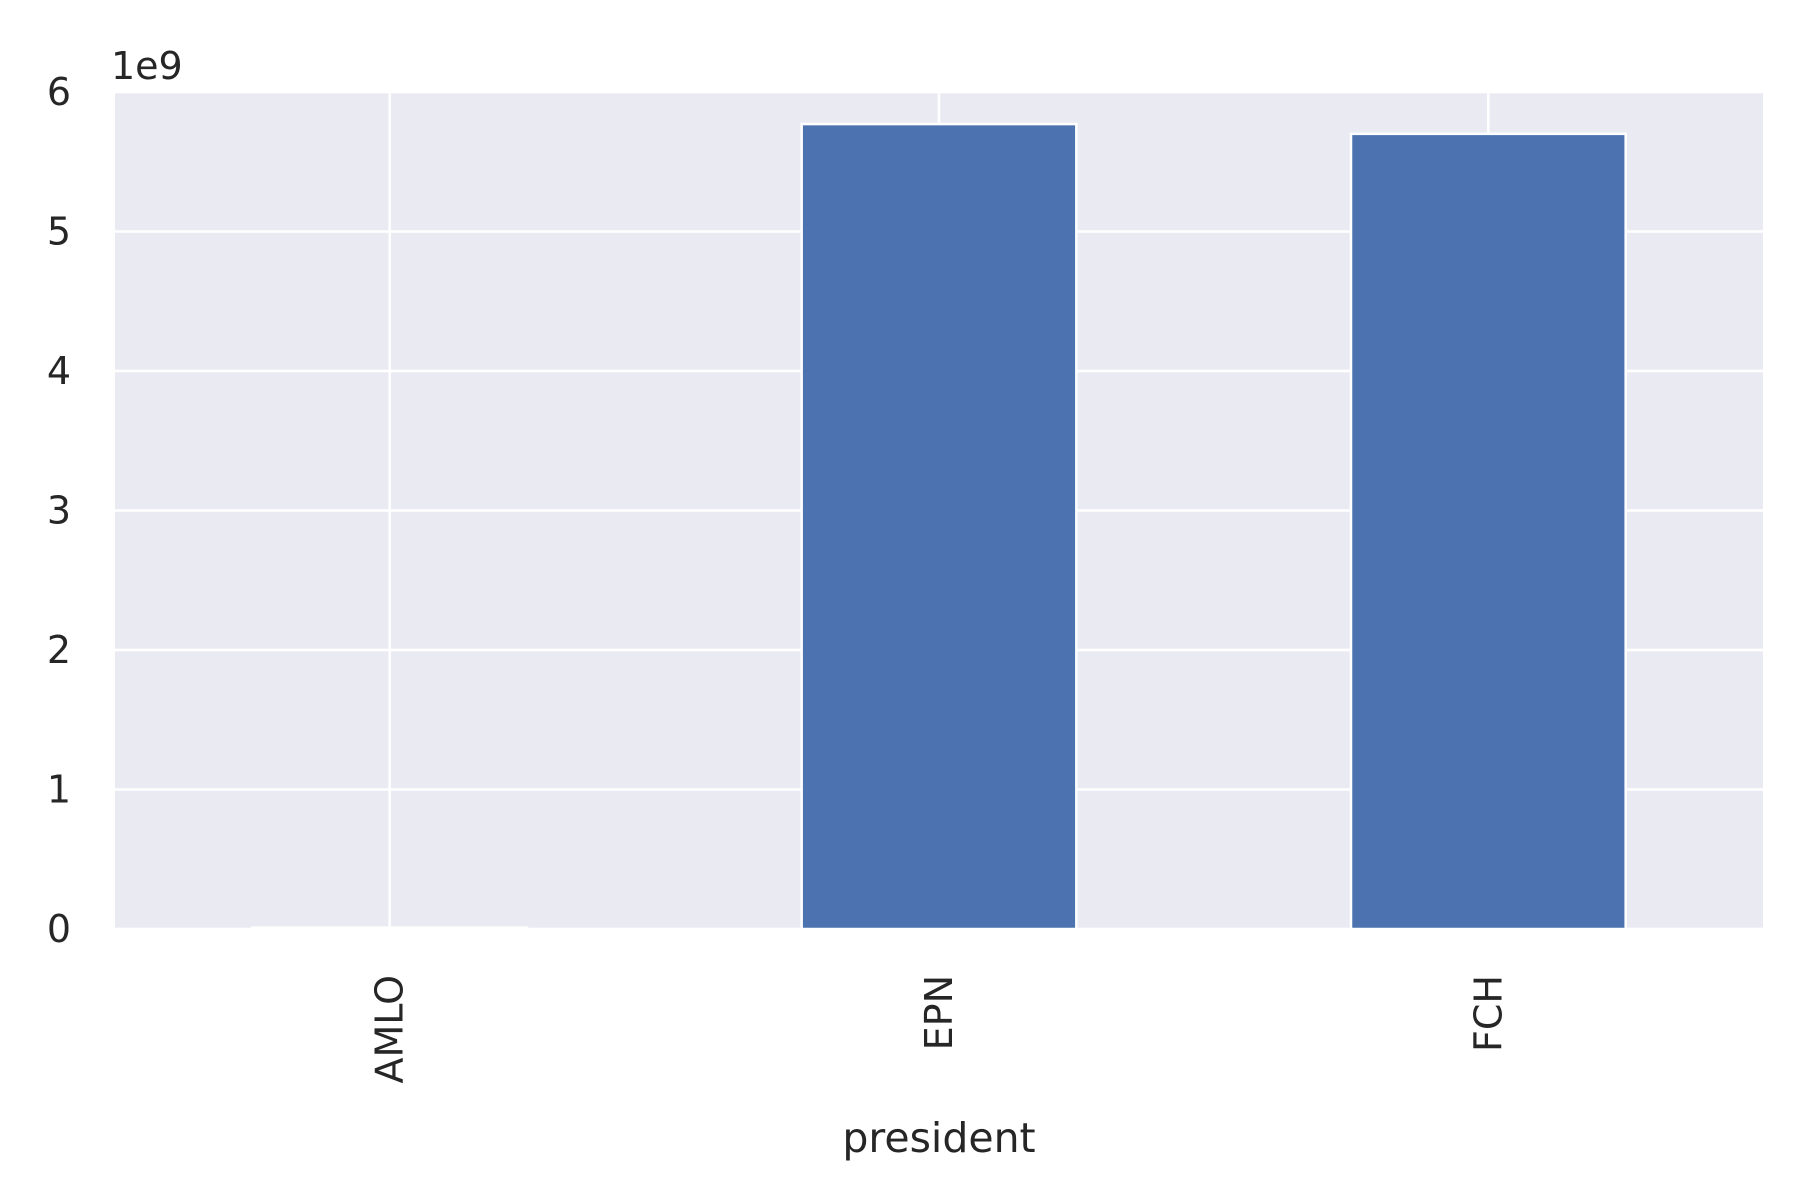 Image resolution: width=1800 pixels, height=1200 pixels. Describe the element at coordinates (59, 371) in the screenshot. I see `y-tick-label: 4` at that location.